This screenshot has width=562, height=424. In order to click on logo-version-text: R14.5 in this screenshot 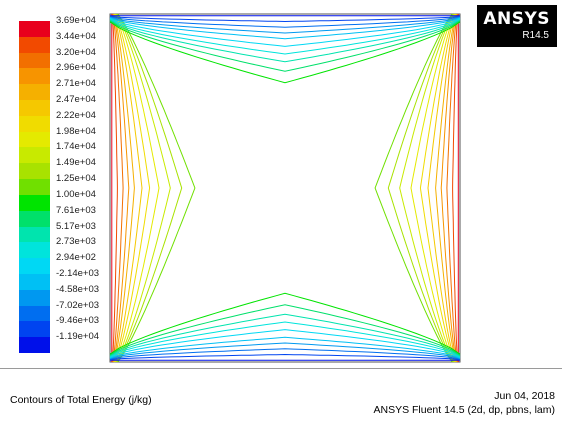, I will do `click(535, 35)`.